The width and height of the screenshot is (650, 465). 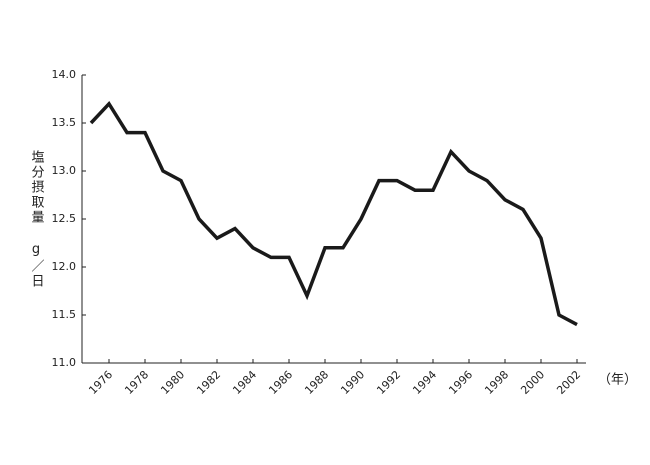 What do you see at coordinates (568, 382) in the screenshot?
I see `x-tick-label: 2002` at bounding box center [568, 382].